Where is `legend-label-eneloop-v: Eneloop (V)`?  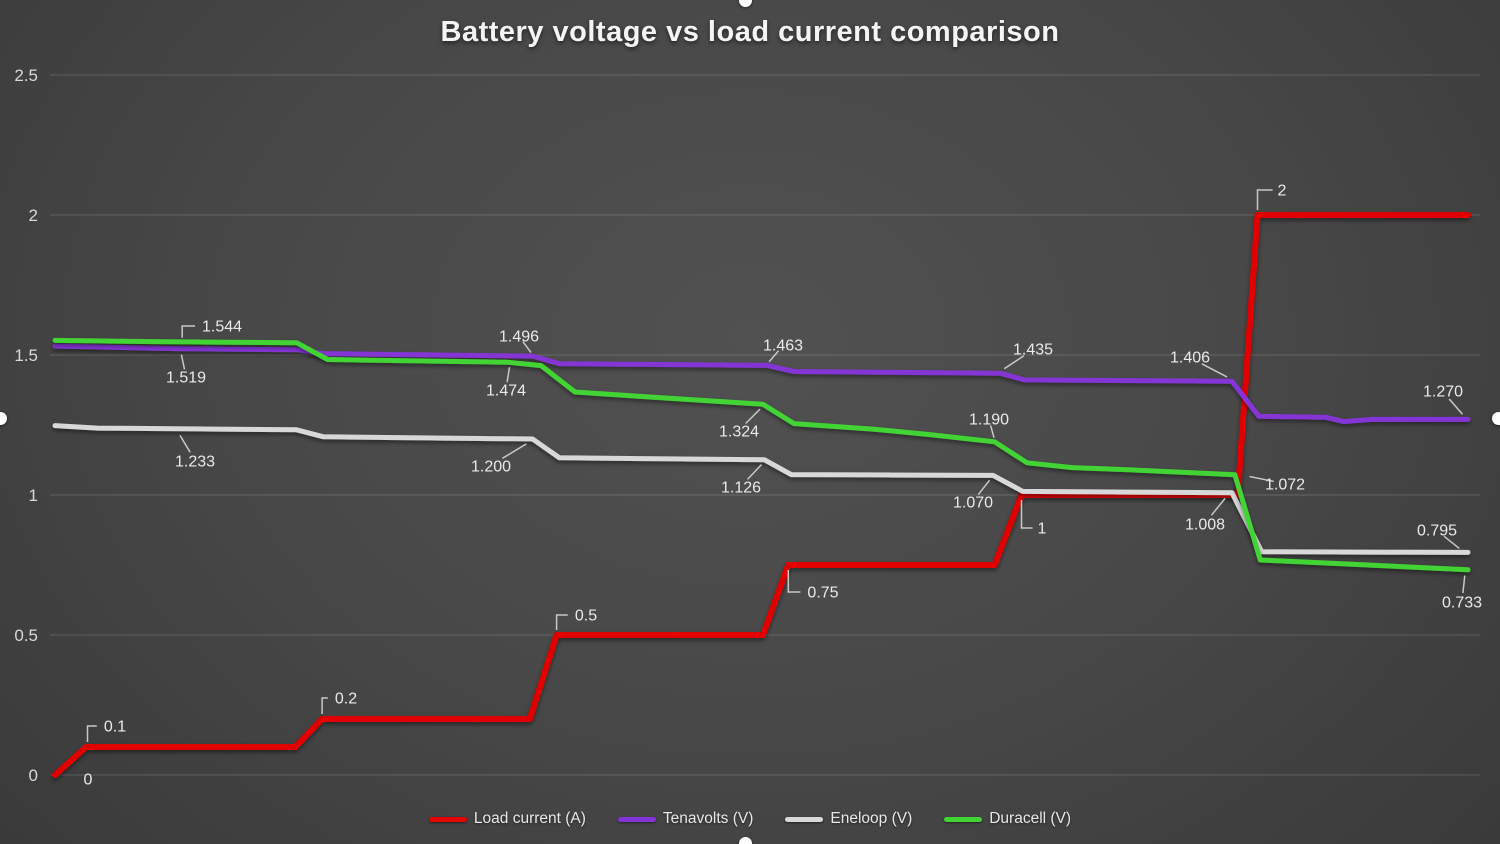 legend-label-eneloop-v: Eneloop (V) is located at coordinates (871, 818).